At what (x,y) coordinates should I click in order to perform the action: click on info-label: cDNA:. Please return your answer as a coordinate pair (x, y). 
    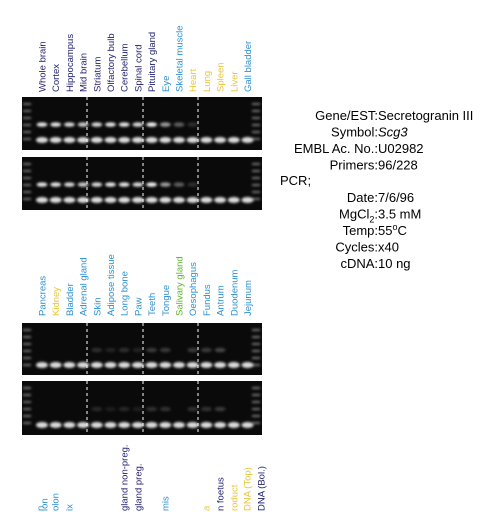
    Looking at the image, I should click on (359, 263).